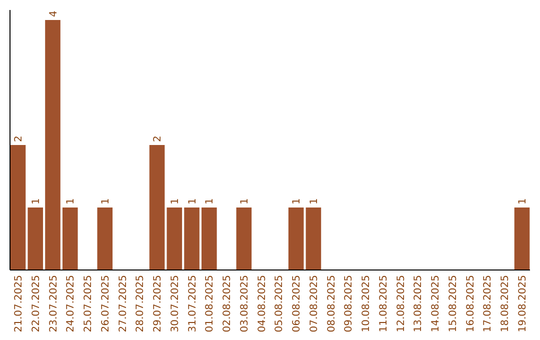 Image resolution: width=540 pixels, height=340 pixels. Describe the element at coordinates (123, 303) in the screenshot. I see `x-tick-label: 27.07.2025` at that location.